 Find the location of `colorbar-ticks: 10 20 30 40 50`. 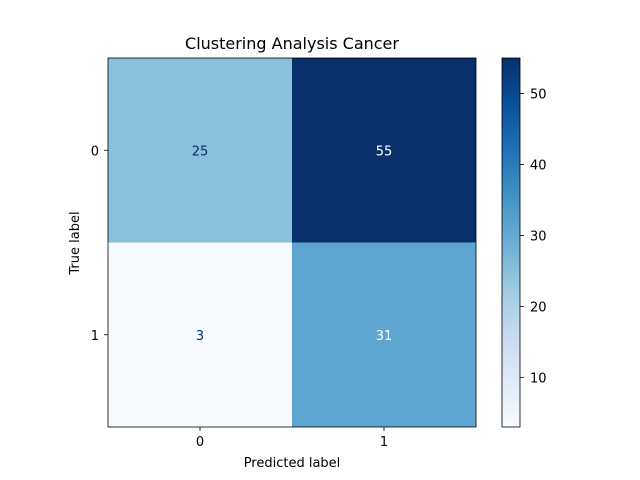

colorbar-ticks: 10 20 30 40 50 is located at coordinates (533, 236).